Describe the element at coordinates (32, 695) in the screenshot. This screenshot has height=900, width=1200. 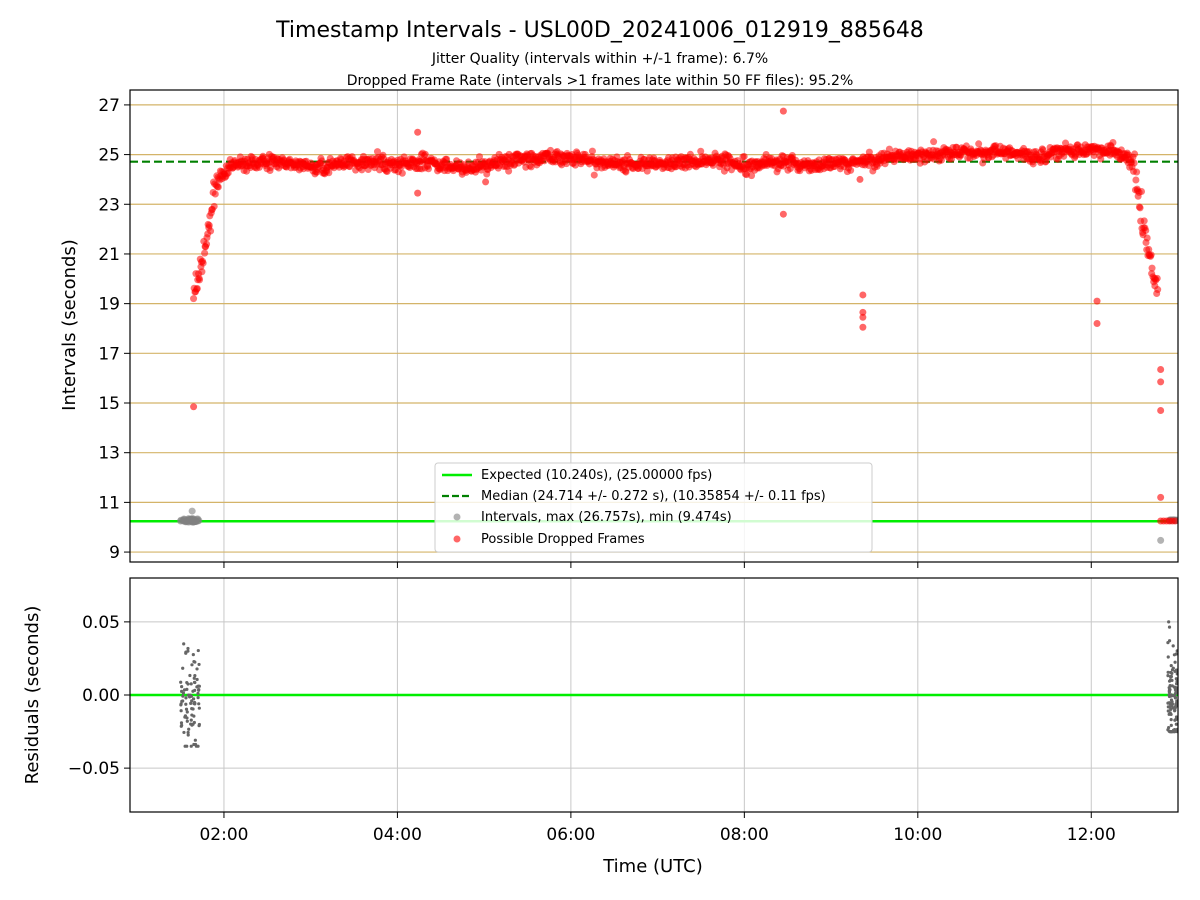
I see `bottom-ylabel: Residuals (seconds)` at that location.